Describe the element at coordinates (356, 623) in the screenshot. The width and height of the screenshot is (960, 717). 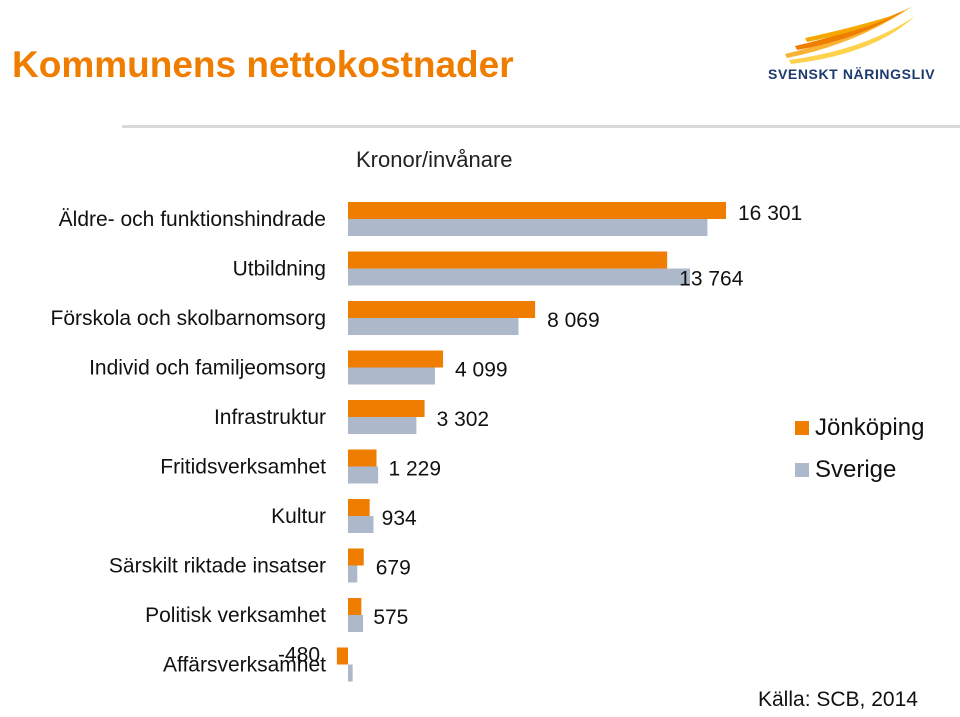
I see `bar-sverige-politisk-verksamhet` at that location.